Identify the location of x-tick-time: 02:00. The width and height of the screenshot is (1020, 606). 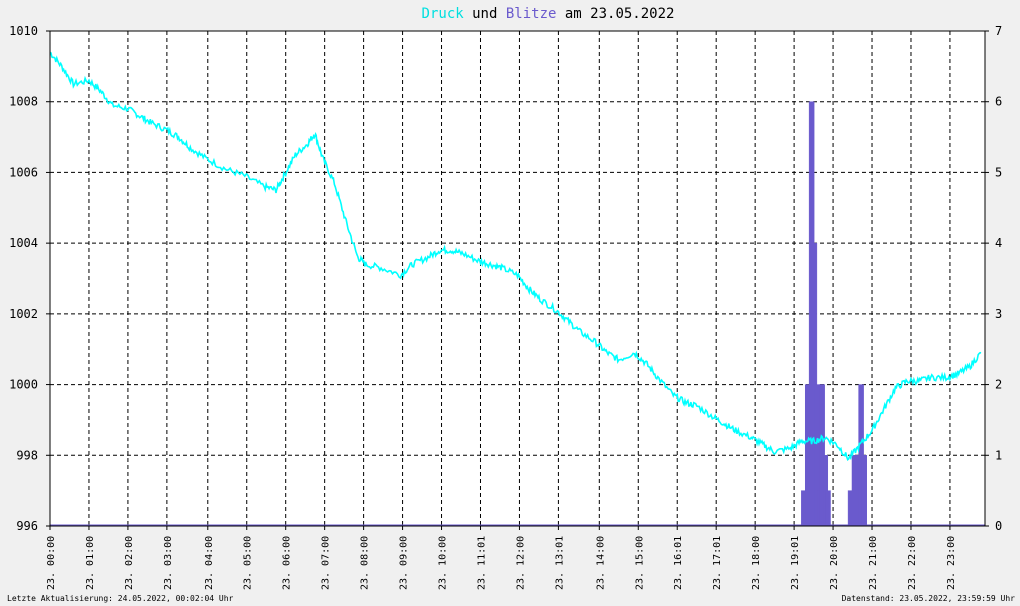
(129, 551).